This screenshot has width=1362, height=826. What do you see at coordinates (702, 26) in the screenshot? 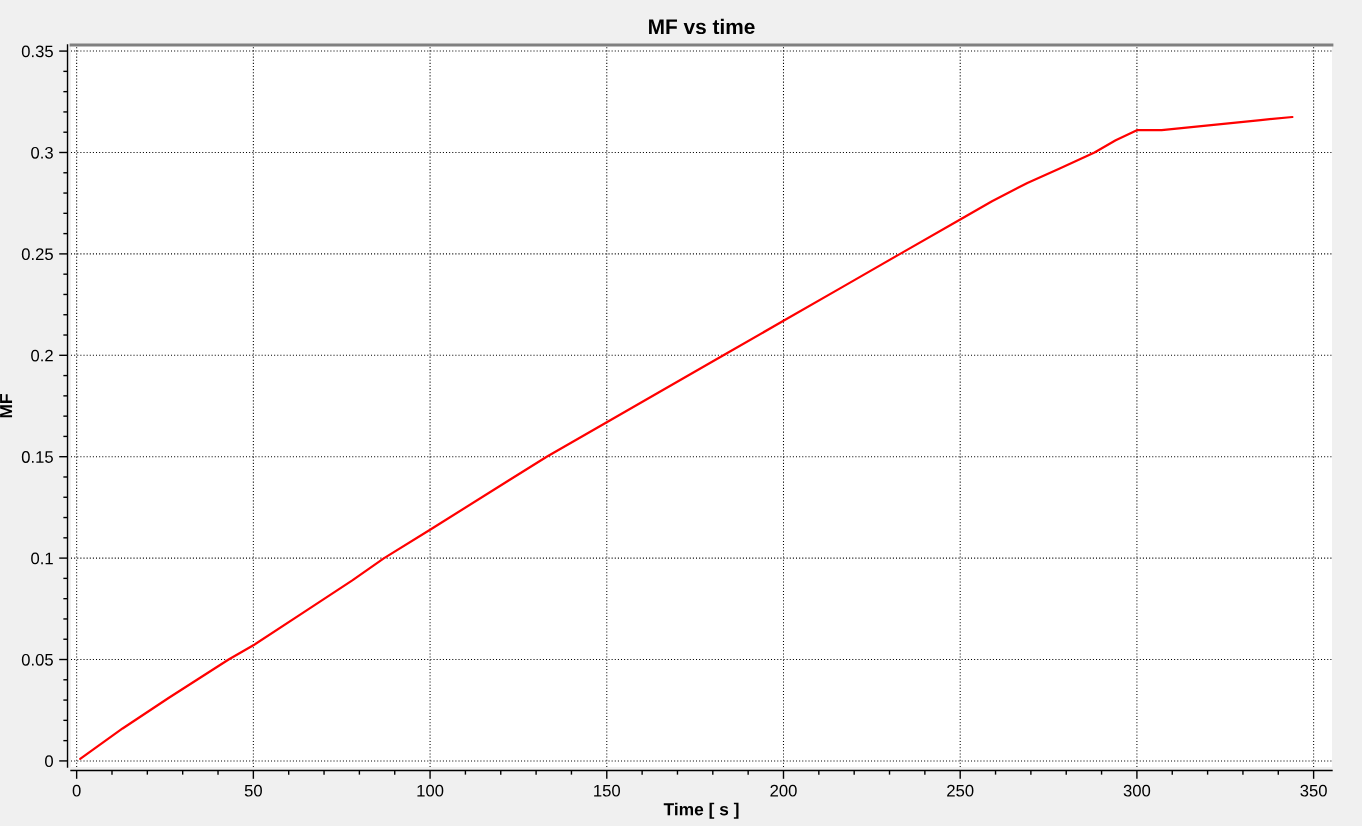
I see `chart-title: MF vs time` at bounding box center [702, 26].